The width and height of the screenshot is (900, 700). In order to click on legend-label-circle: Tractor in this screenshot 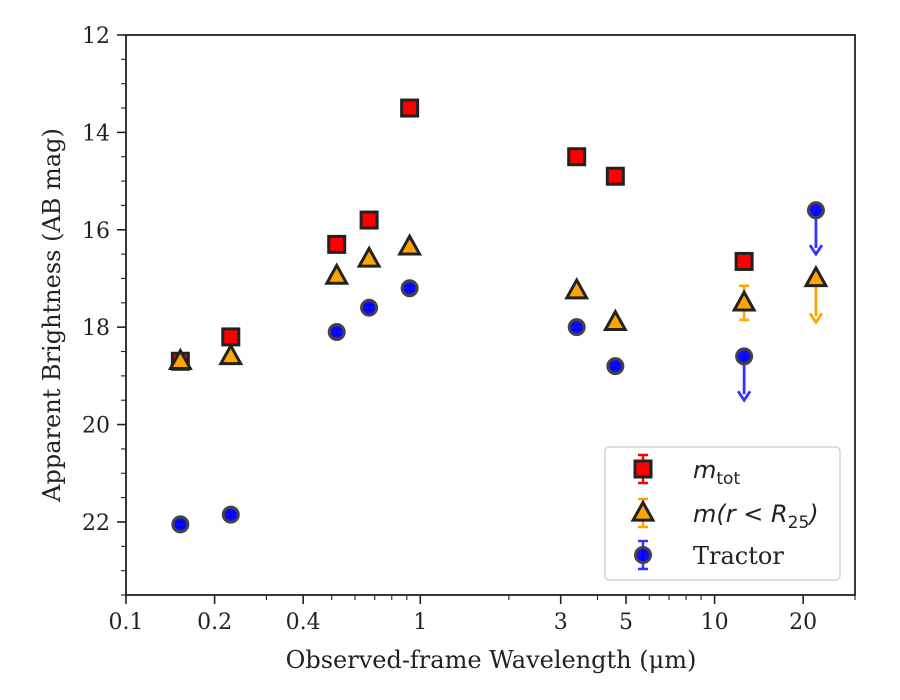, I will do `click(738, 556)`.